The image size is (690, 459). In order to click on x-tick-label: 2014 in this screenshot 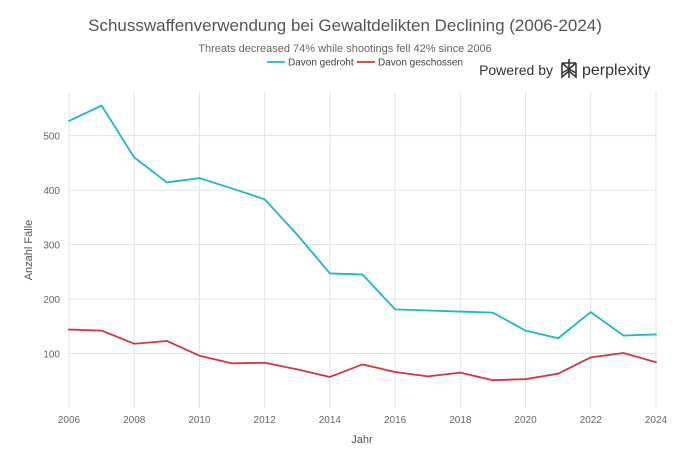, I will do `click(330, 420)`.